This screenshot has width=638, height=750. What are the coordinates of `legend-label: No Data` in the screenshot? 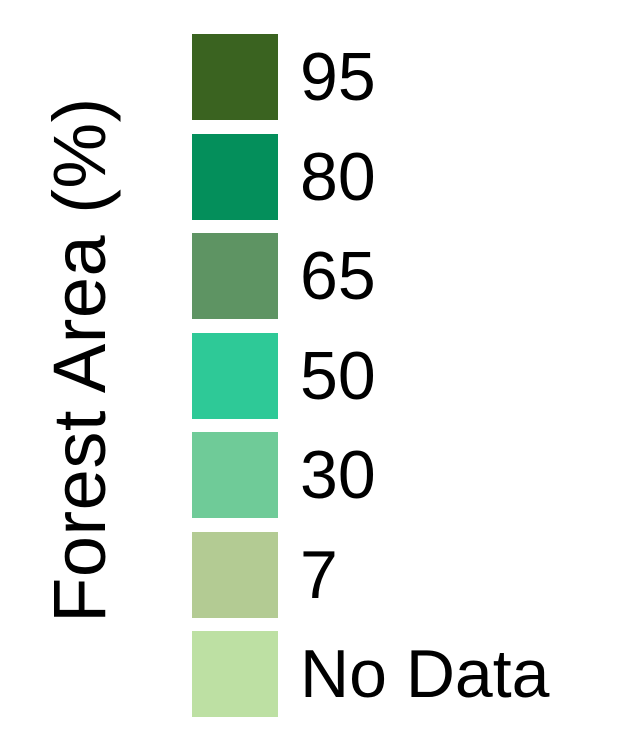 It's located at (425, 674).